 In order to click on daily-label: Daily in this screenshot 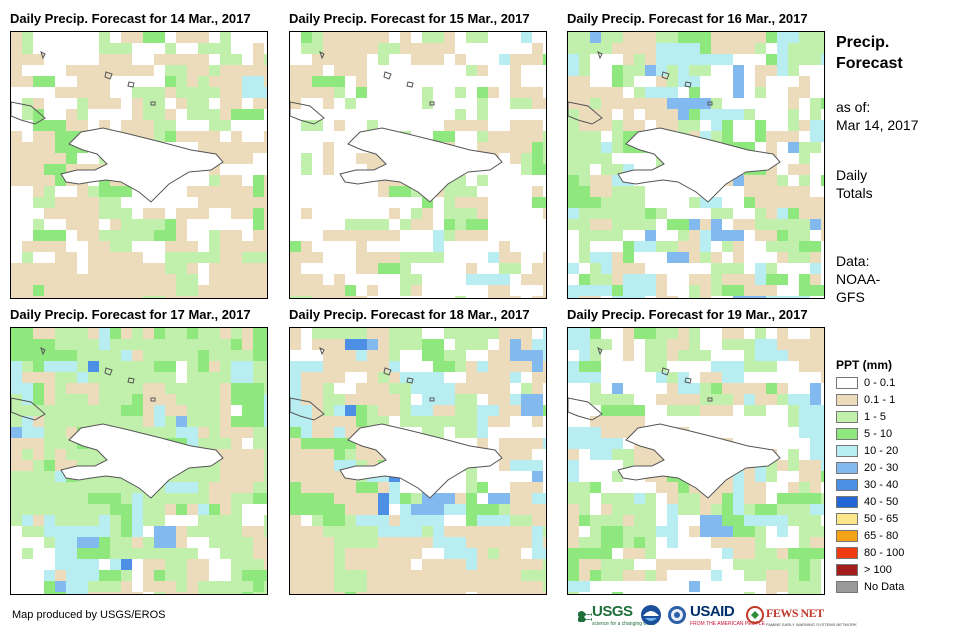, I will do `click(852, 175)`.